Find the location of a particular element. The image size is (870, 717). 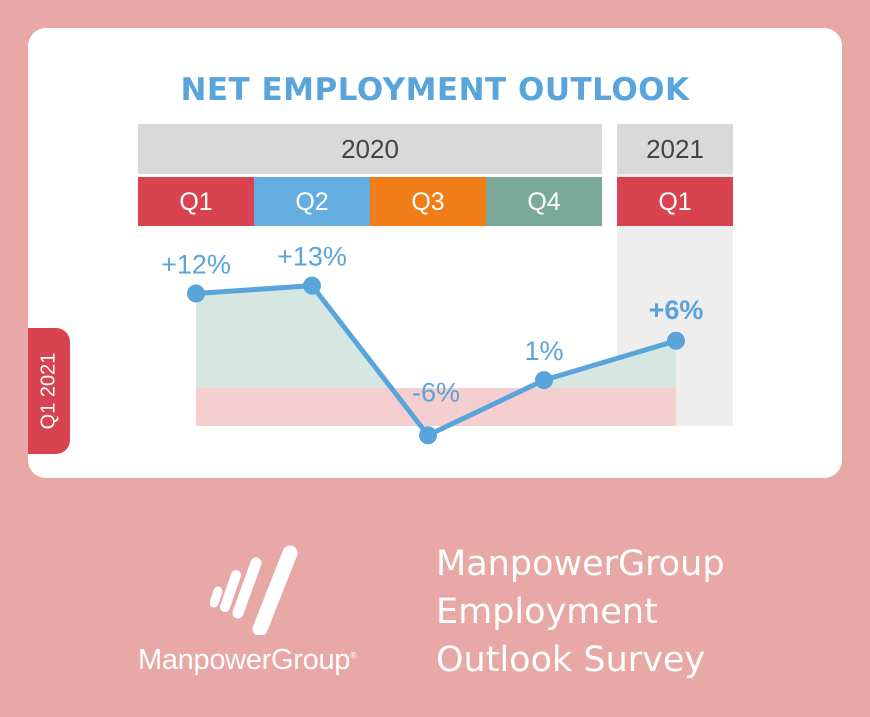

survey-title: ManpowerGroup Employment Outlook Survey is located at coordinates (580, 612).